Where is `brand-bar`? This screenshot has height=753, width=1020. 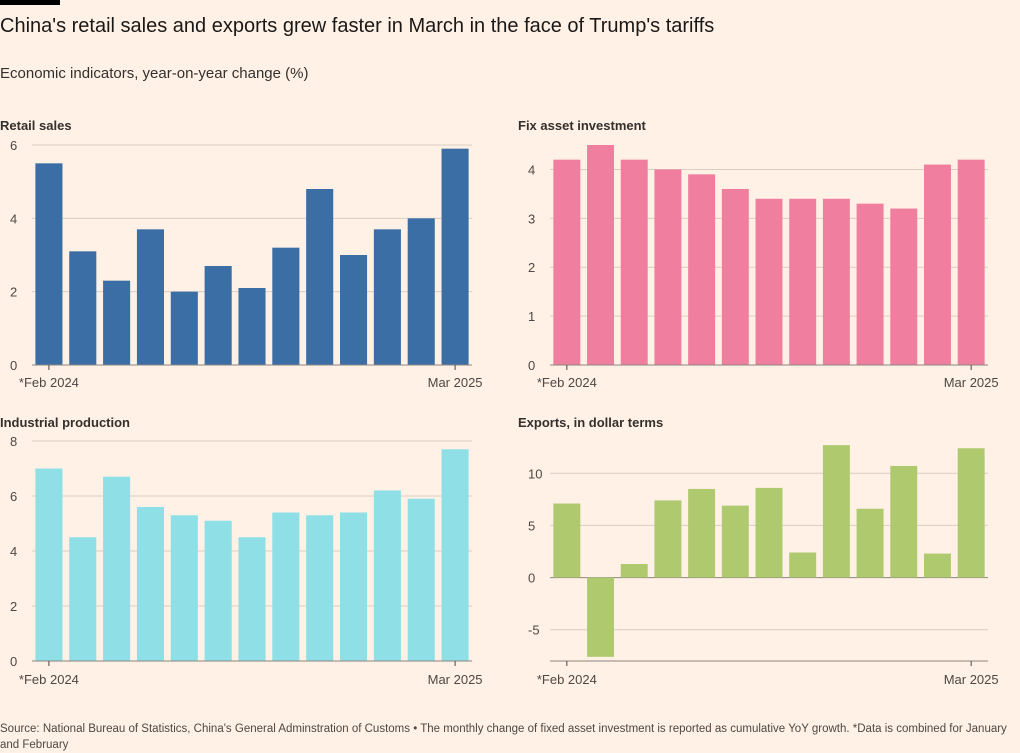
brand-bar is located at coordinates (30, 2).